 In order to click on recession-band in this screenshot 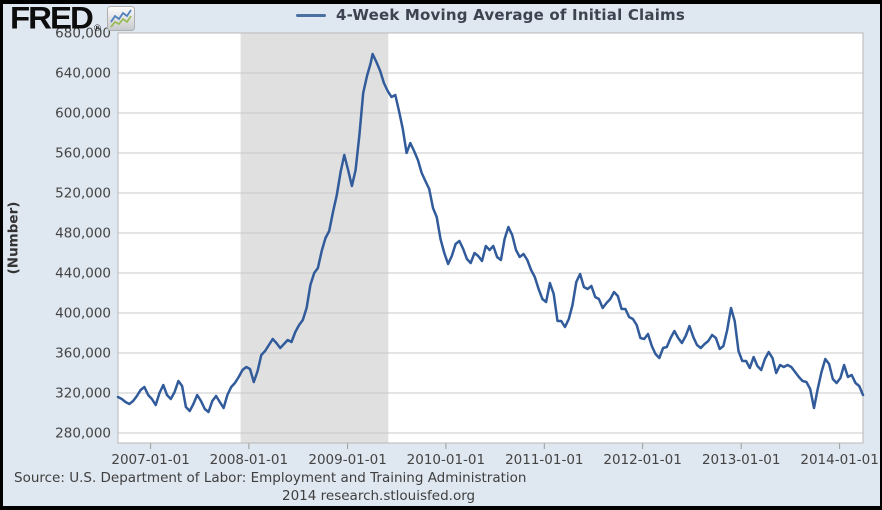, I will do `click(314, 238)`.